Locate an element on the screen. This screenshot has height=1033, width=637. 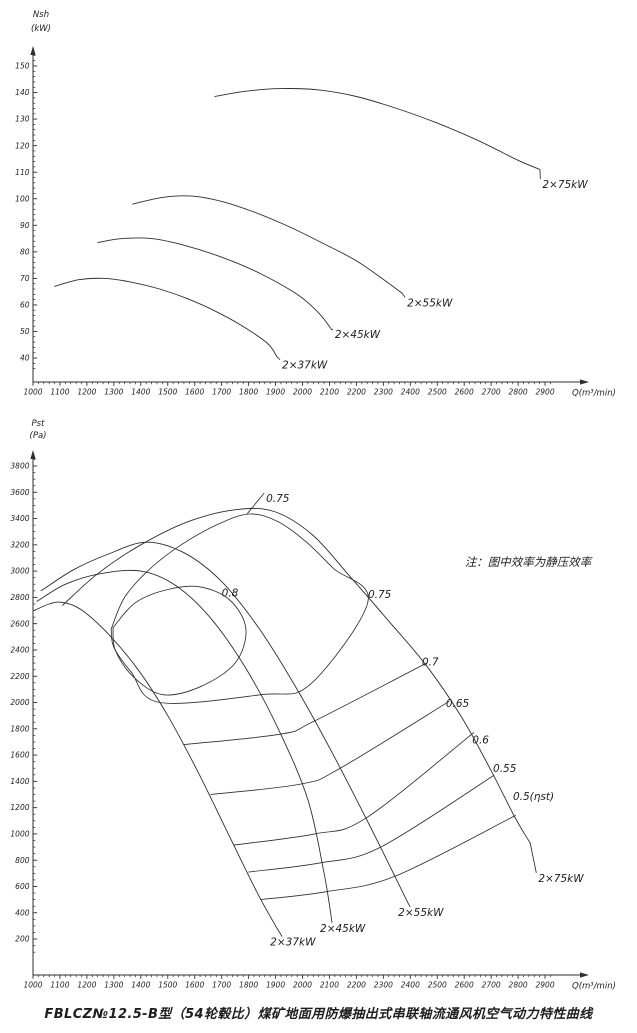
x-tick-label: 2400 is located at coordinates (410, 392).